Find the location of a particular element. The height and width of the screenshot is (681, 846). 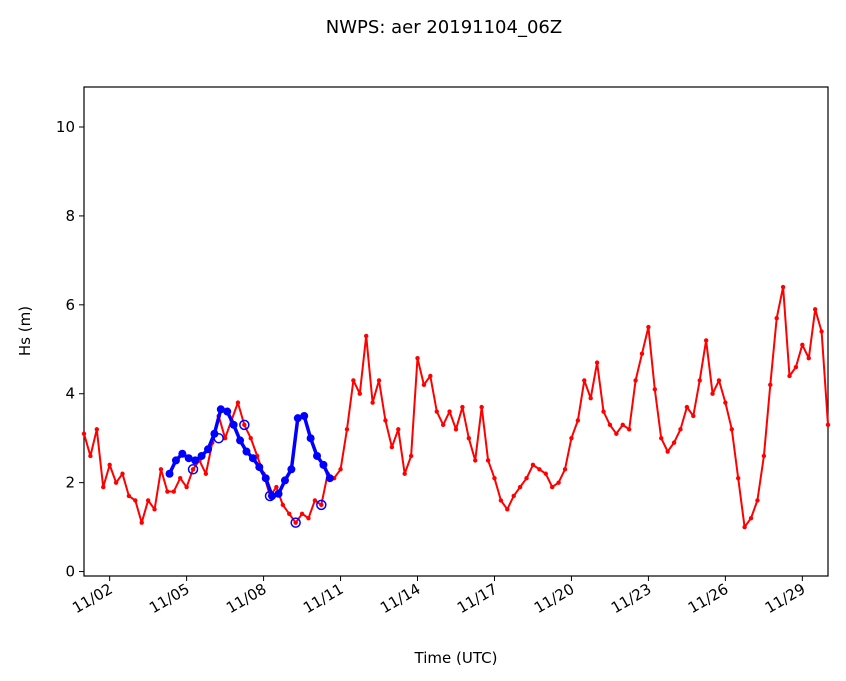

y-tick-label: 10 is located at coordinates (65, 127).